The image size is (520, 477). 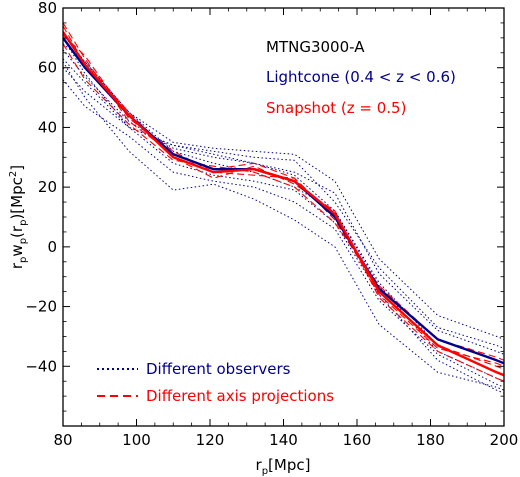 What do you see at coordinates (47, 68) in the screenshot?
I see `y-tick-label-60: 60` at bounding box center [47, 68].